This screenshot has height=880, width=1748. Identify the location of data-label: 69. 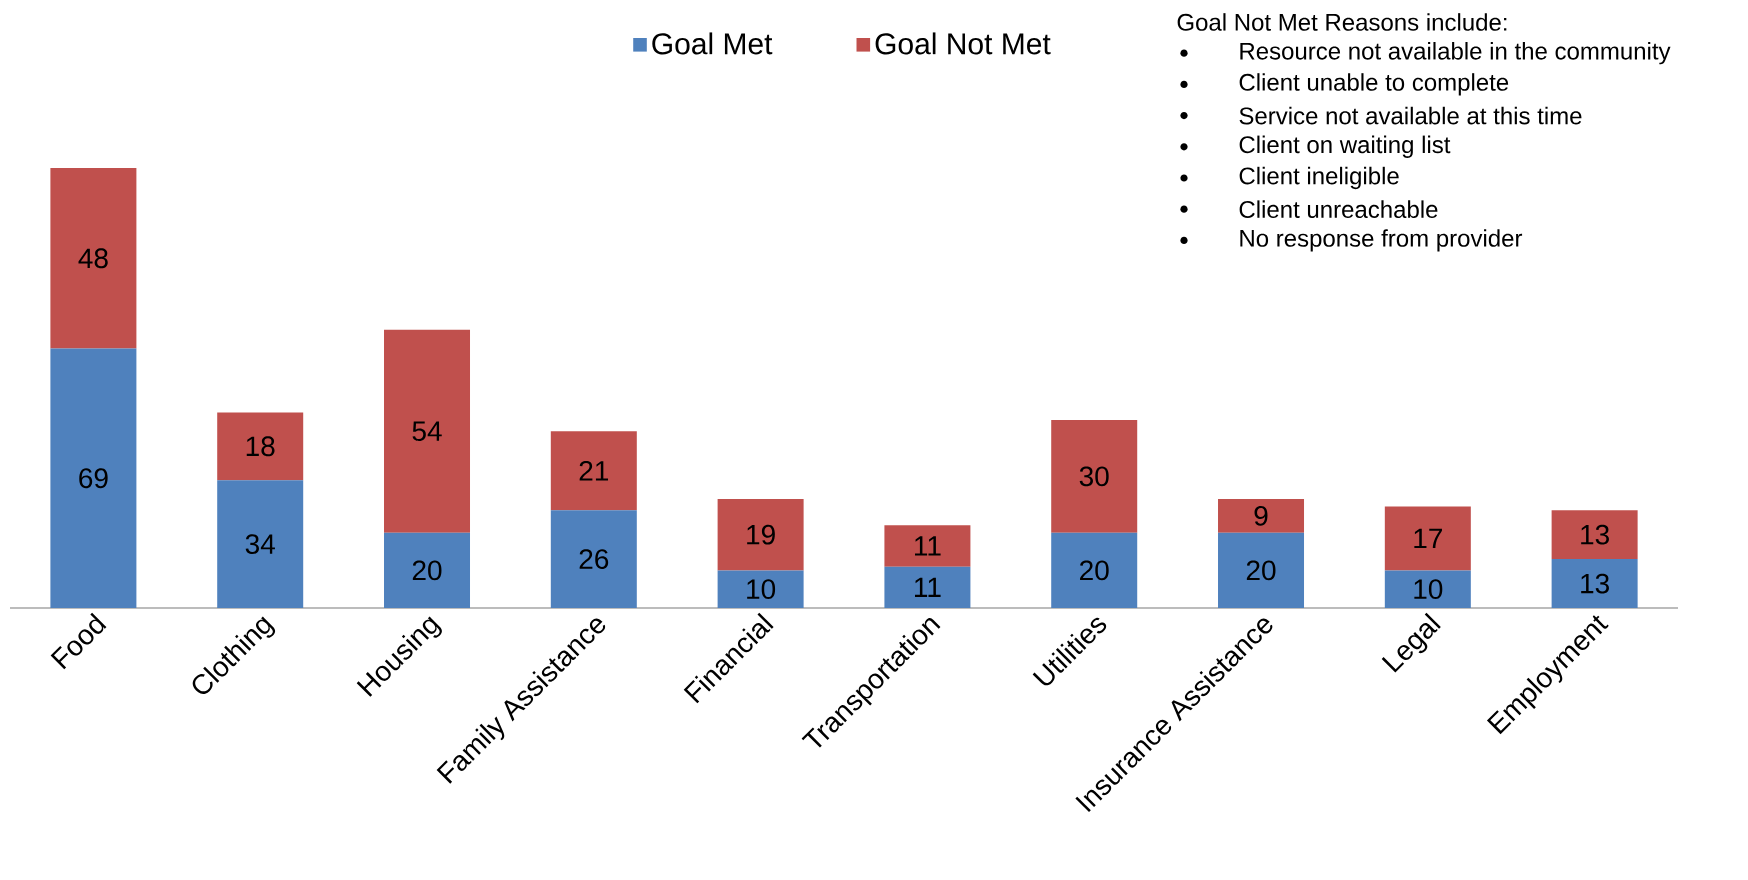
(93, 478).